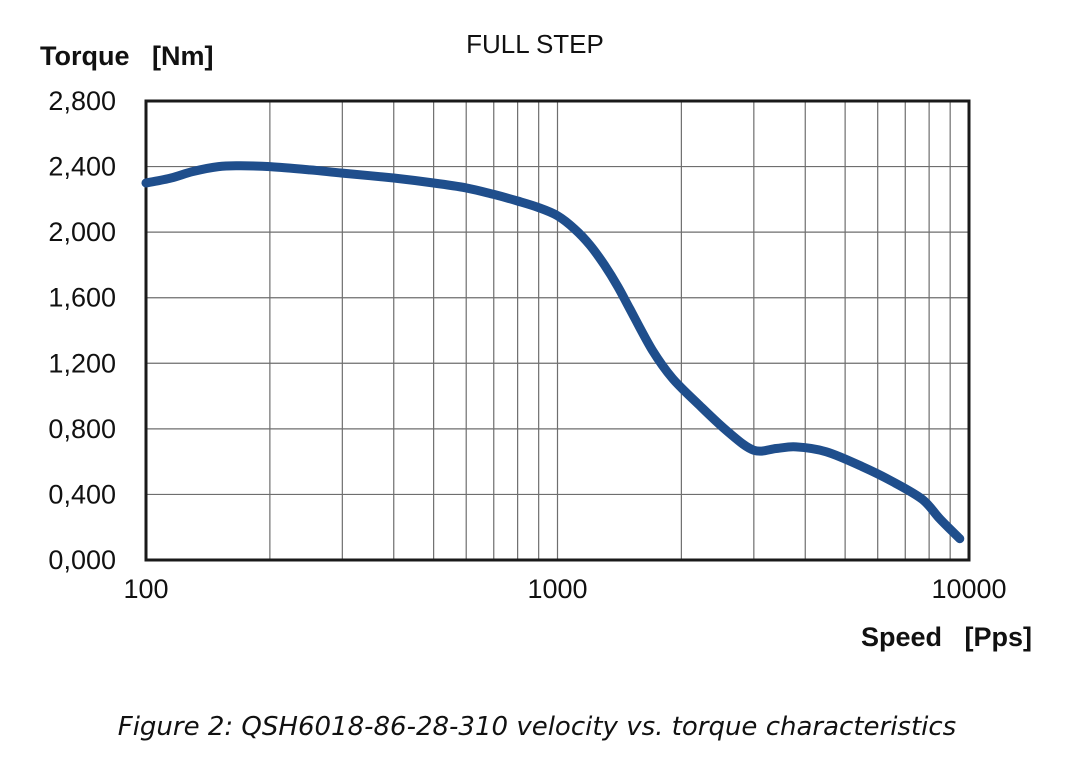 Image resolution: width=1074 pixels, height=762 pixels. Describe the element at coordinates (82, 167) in the screenshot. I see `y-tick-label: 2,400` at that location.